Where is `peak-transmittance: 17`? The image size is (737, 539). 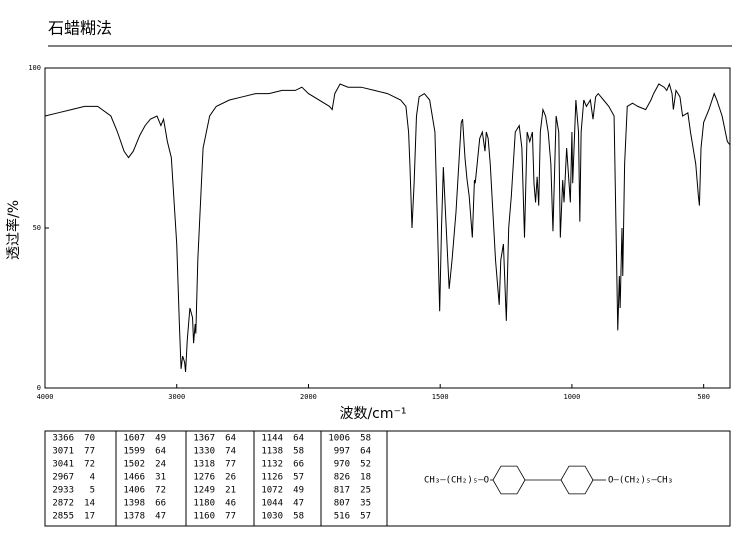
peak-transmittance: 17 is located at coordinates (89, 517).